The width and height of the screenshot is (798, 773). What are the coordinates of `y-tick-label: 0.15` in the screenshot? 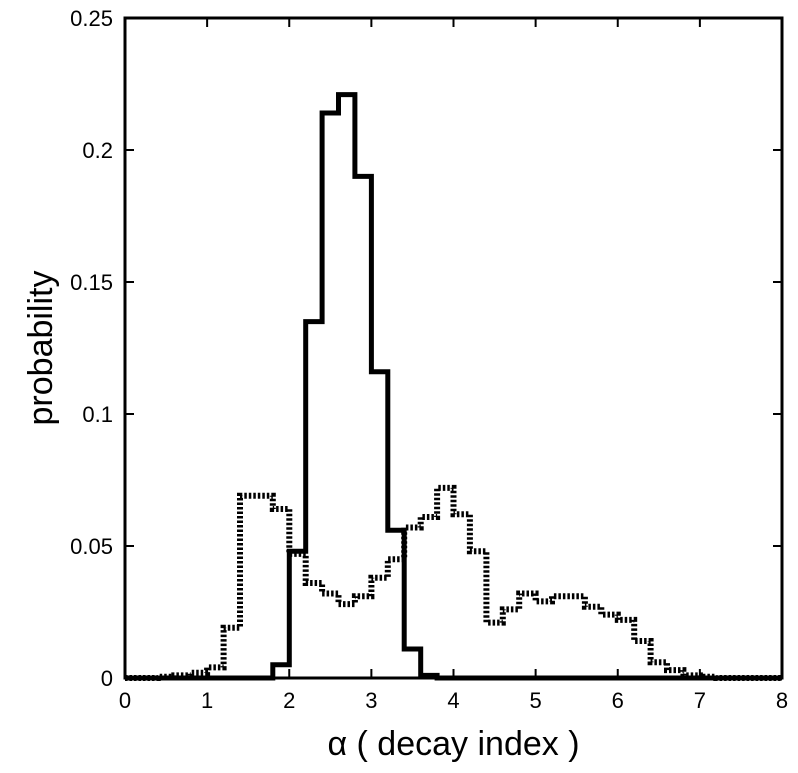 It's located at (91, 282).